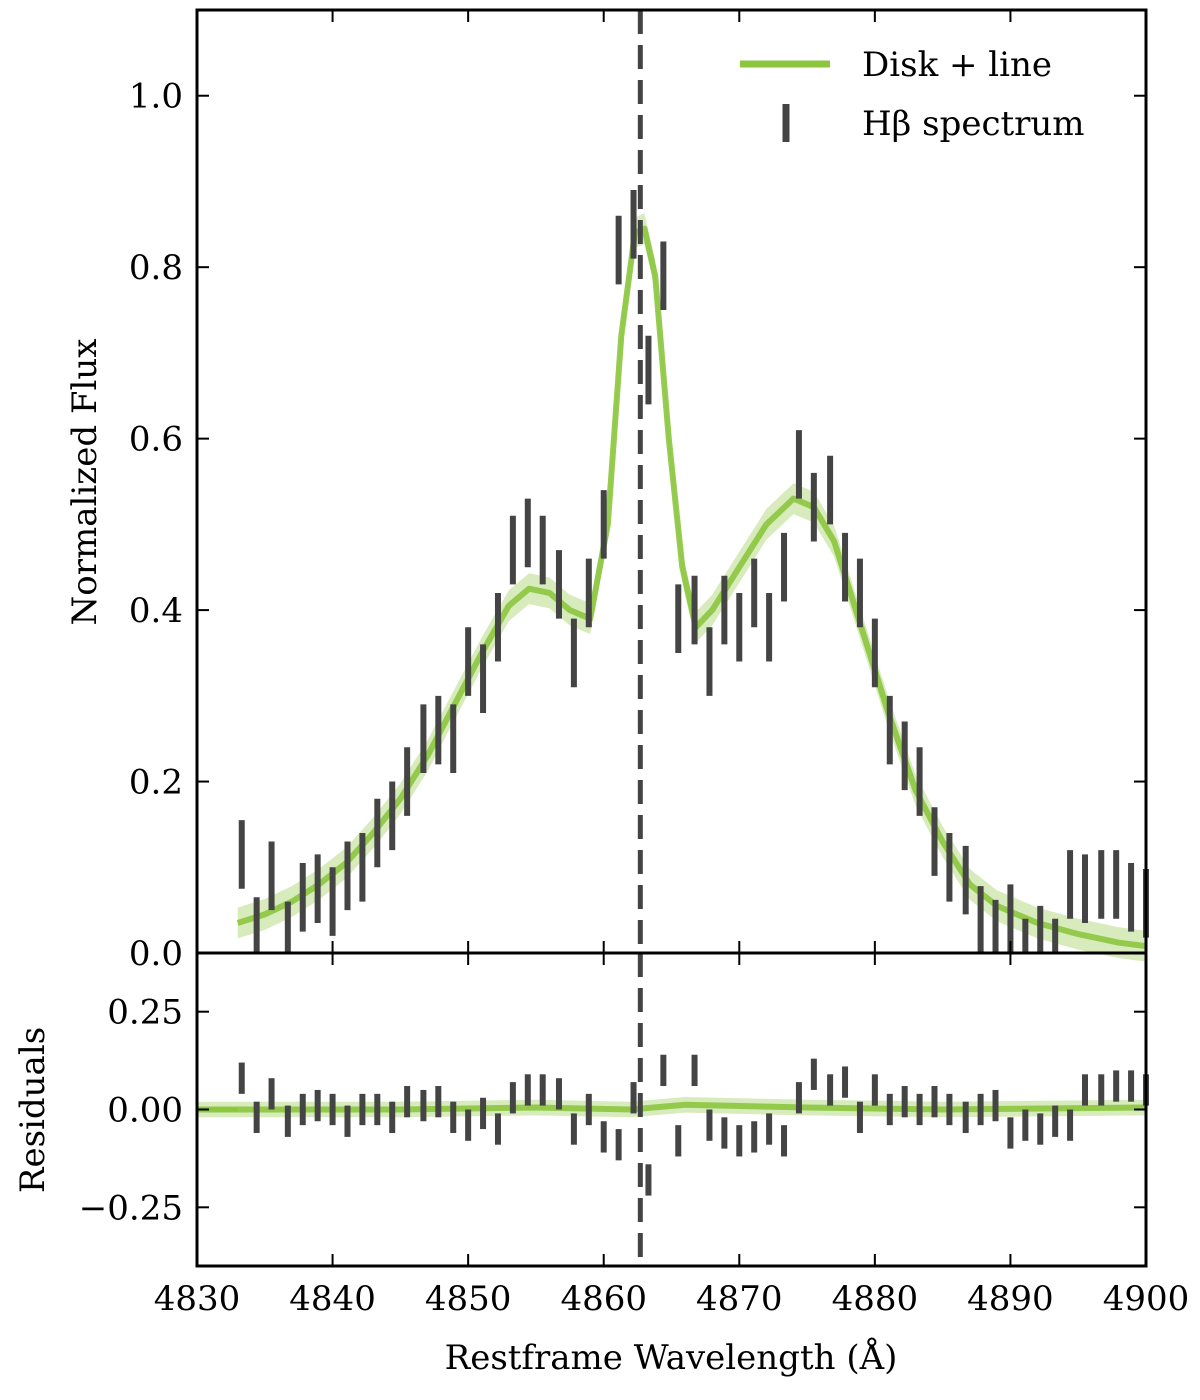 Image resolution: width=1200 pixels, height=1400 pixels. I want to click on y-axis-title-main: Normalized Flux, so click(85, 482).